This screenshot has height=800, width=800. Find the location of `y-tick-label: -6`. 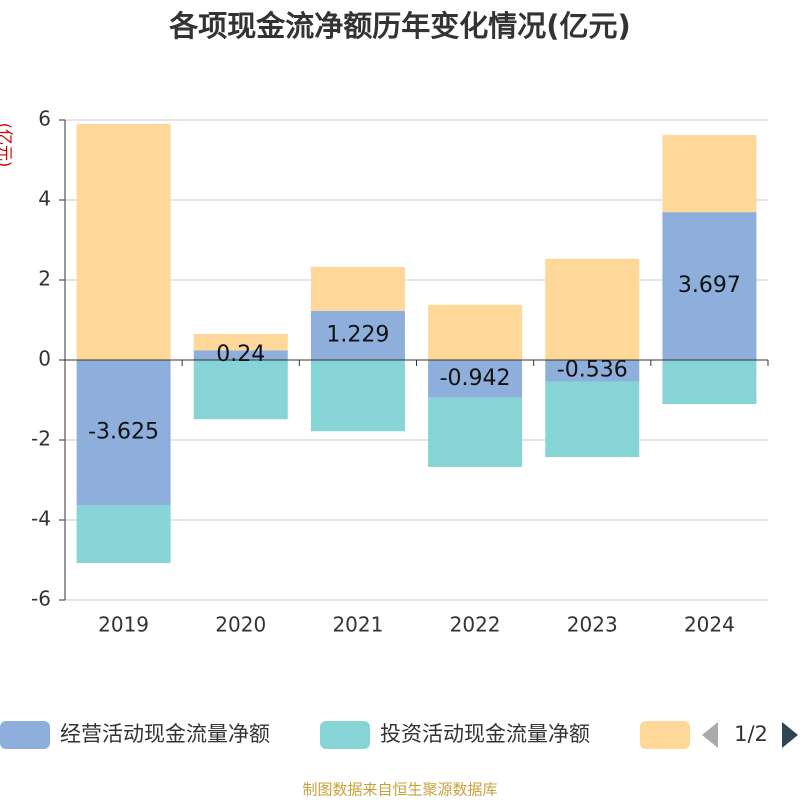

y-tick-label: -6 is located at coordinates (41, 599).